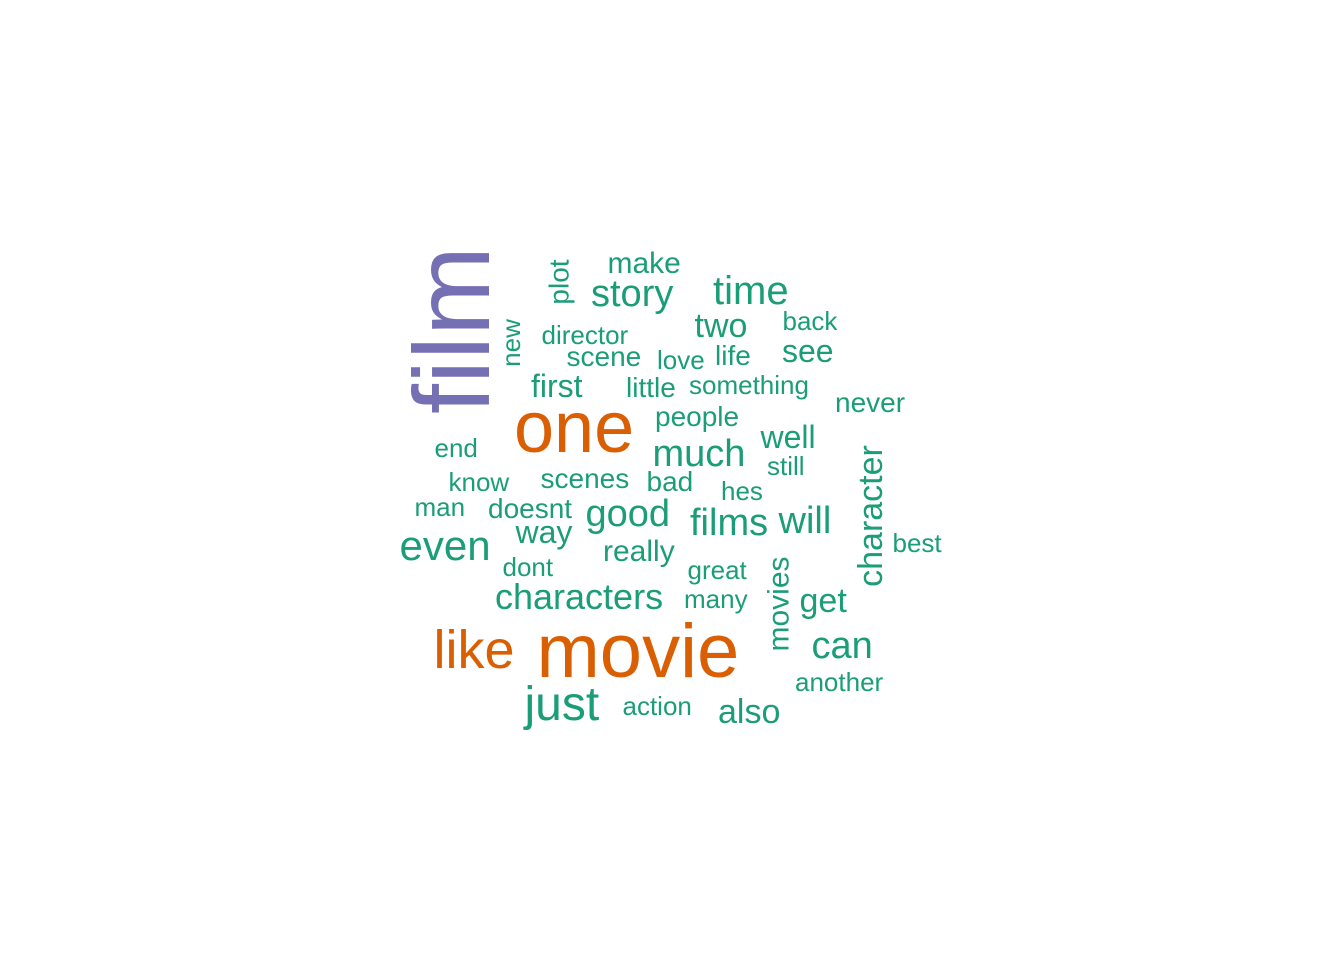 This screenshot has width=1344, height=960. What do you see at coordinates (456, 448) in the screenshot?
I see `word-end: end` at bounding box center [456, 448].